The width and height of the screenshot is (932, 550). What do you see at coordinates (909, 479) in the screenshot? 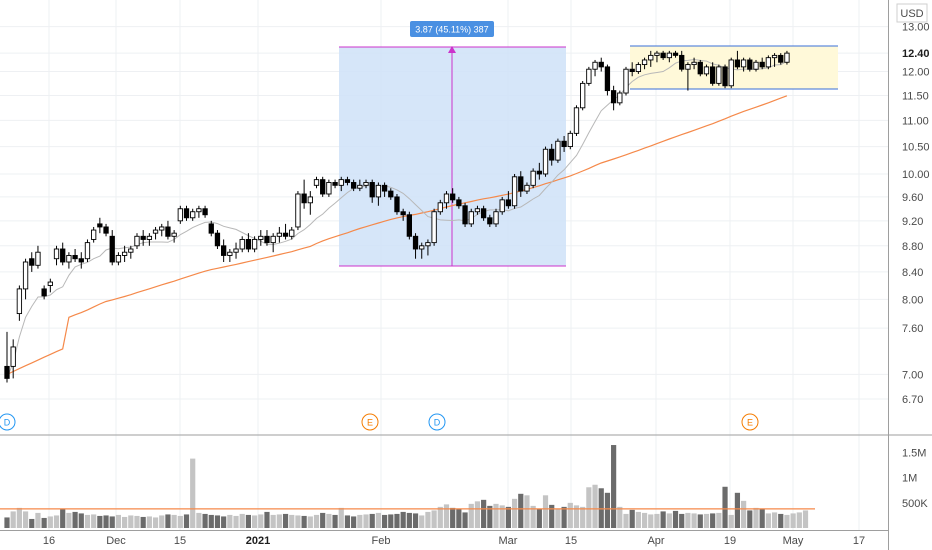
I see `volume-tick-label: 1M` at bounding box center [909, 479].